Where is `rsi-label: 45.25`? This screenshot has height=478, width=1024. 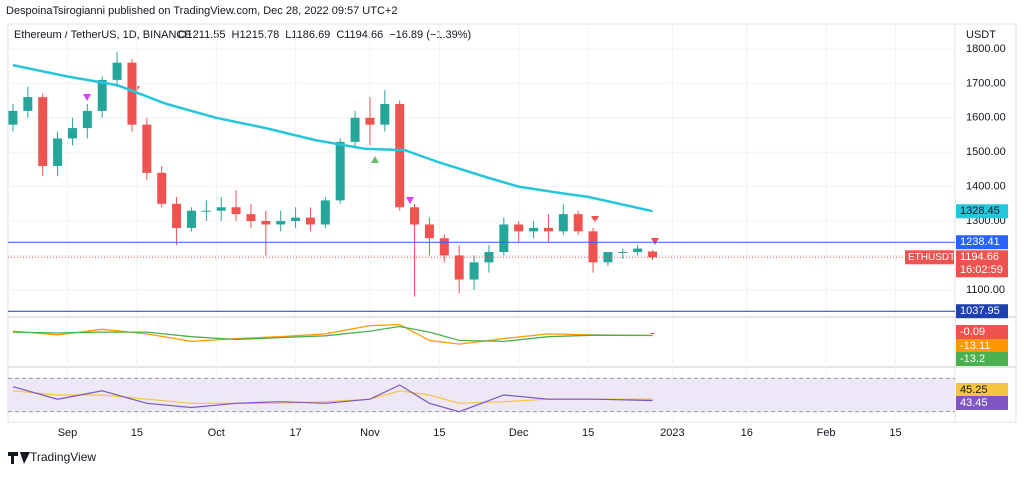 rsi-label: 45.25 is located at coordinates (974, 390).